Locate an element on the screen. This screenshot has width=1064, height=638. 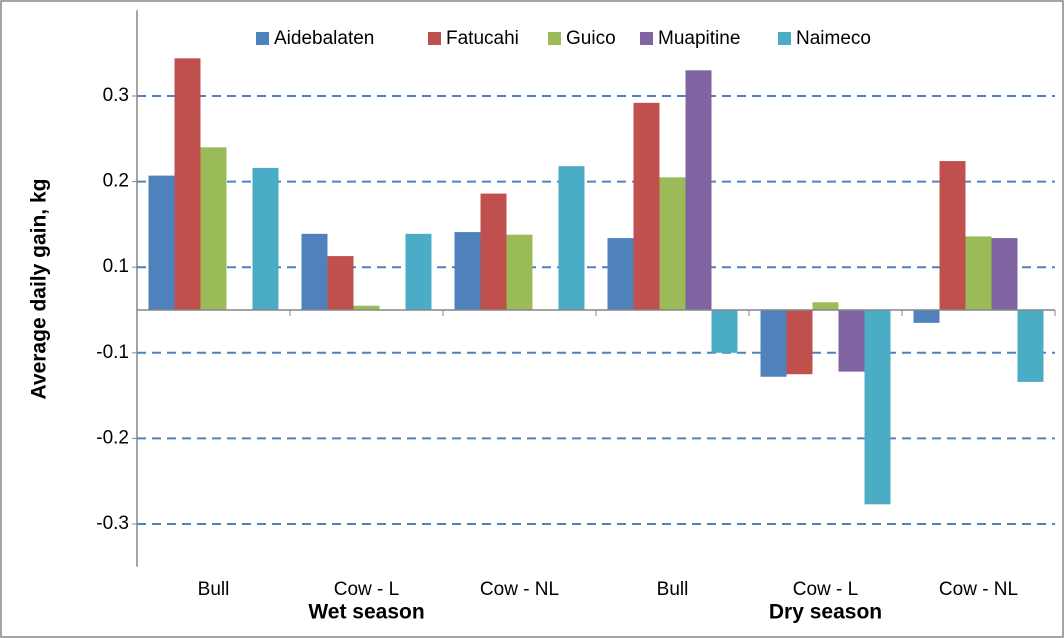
legend-label: Fatucahi is located at coordinates (482, 38).